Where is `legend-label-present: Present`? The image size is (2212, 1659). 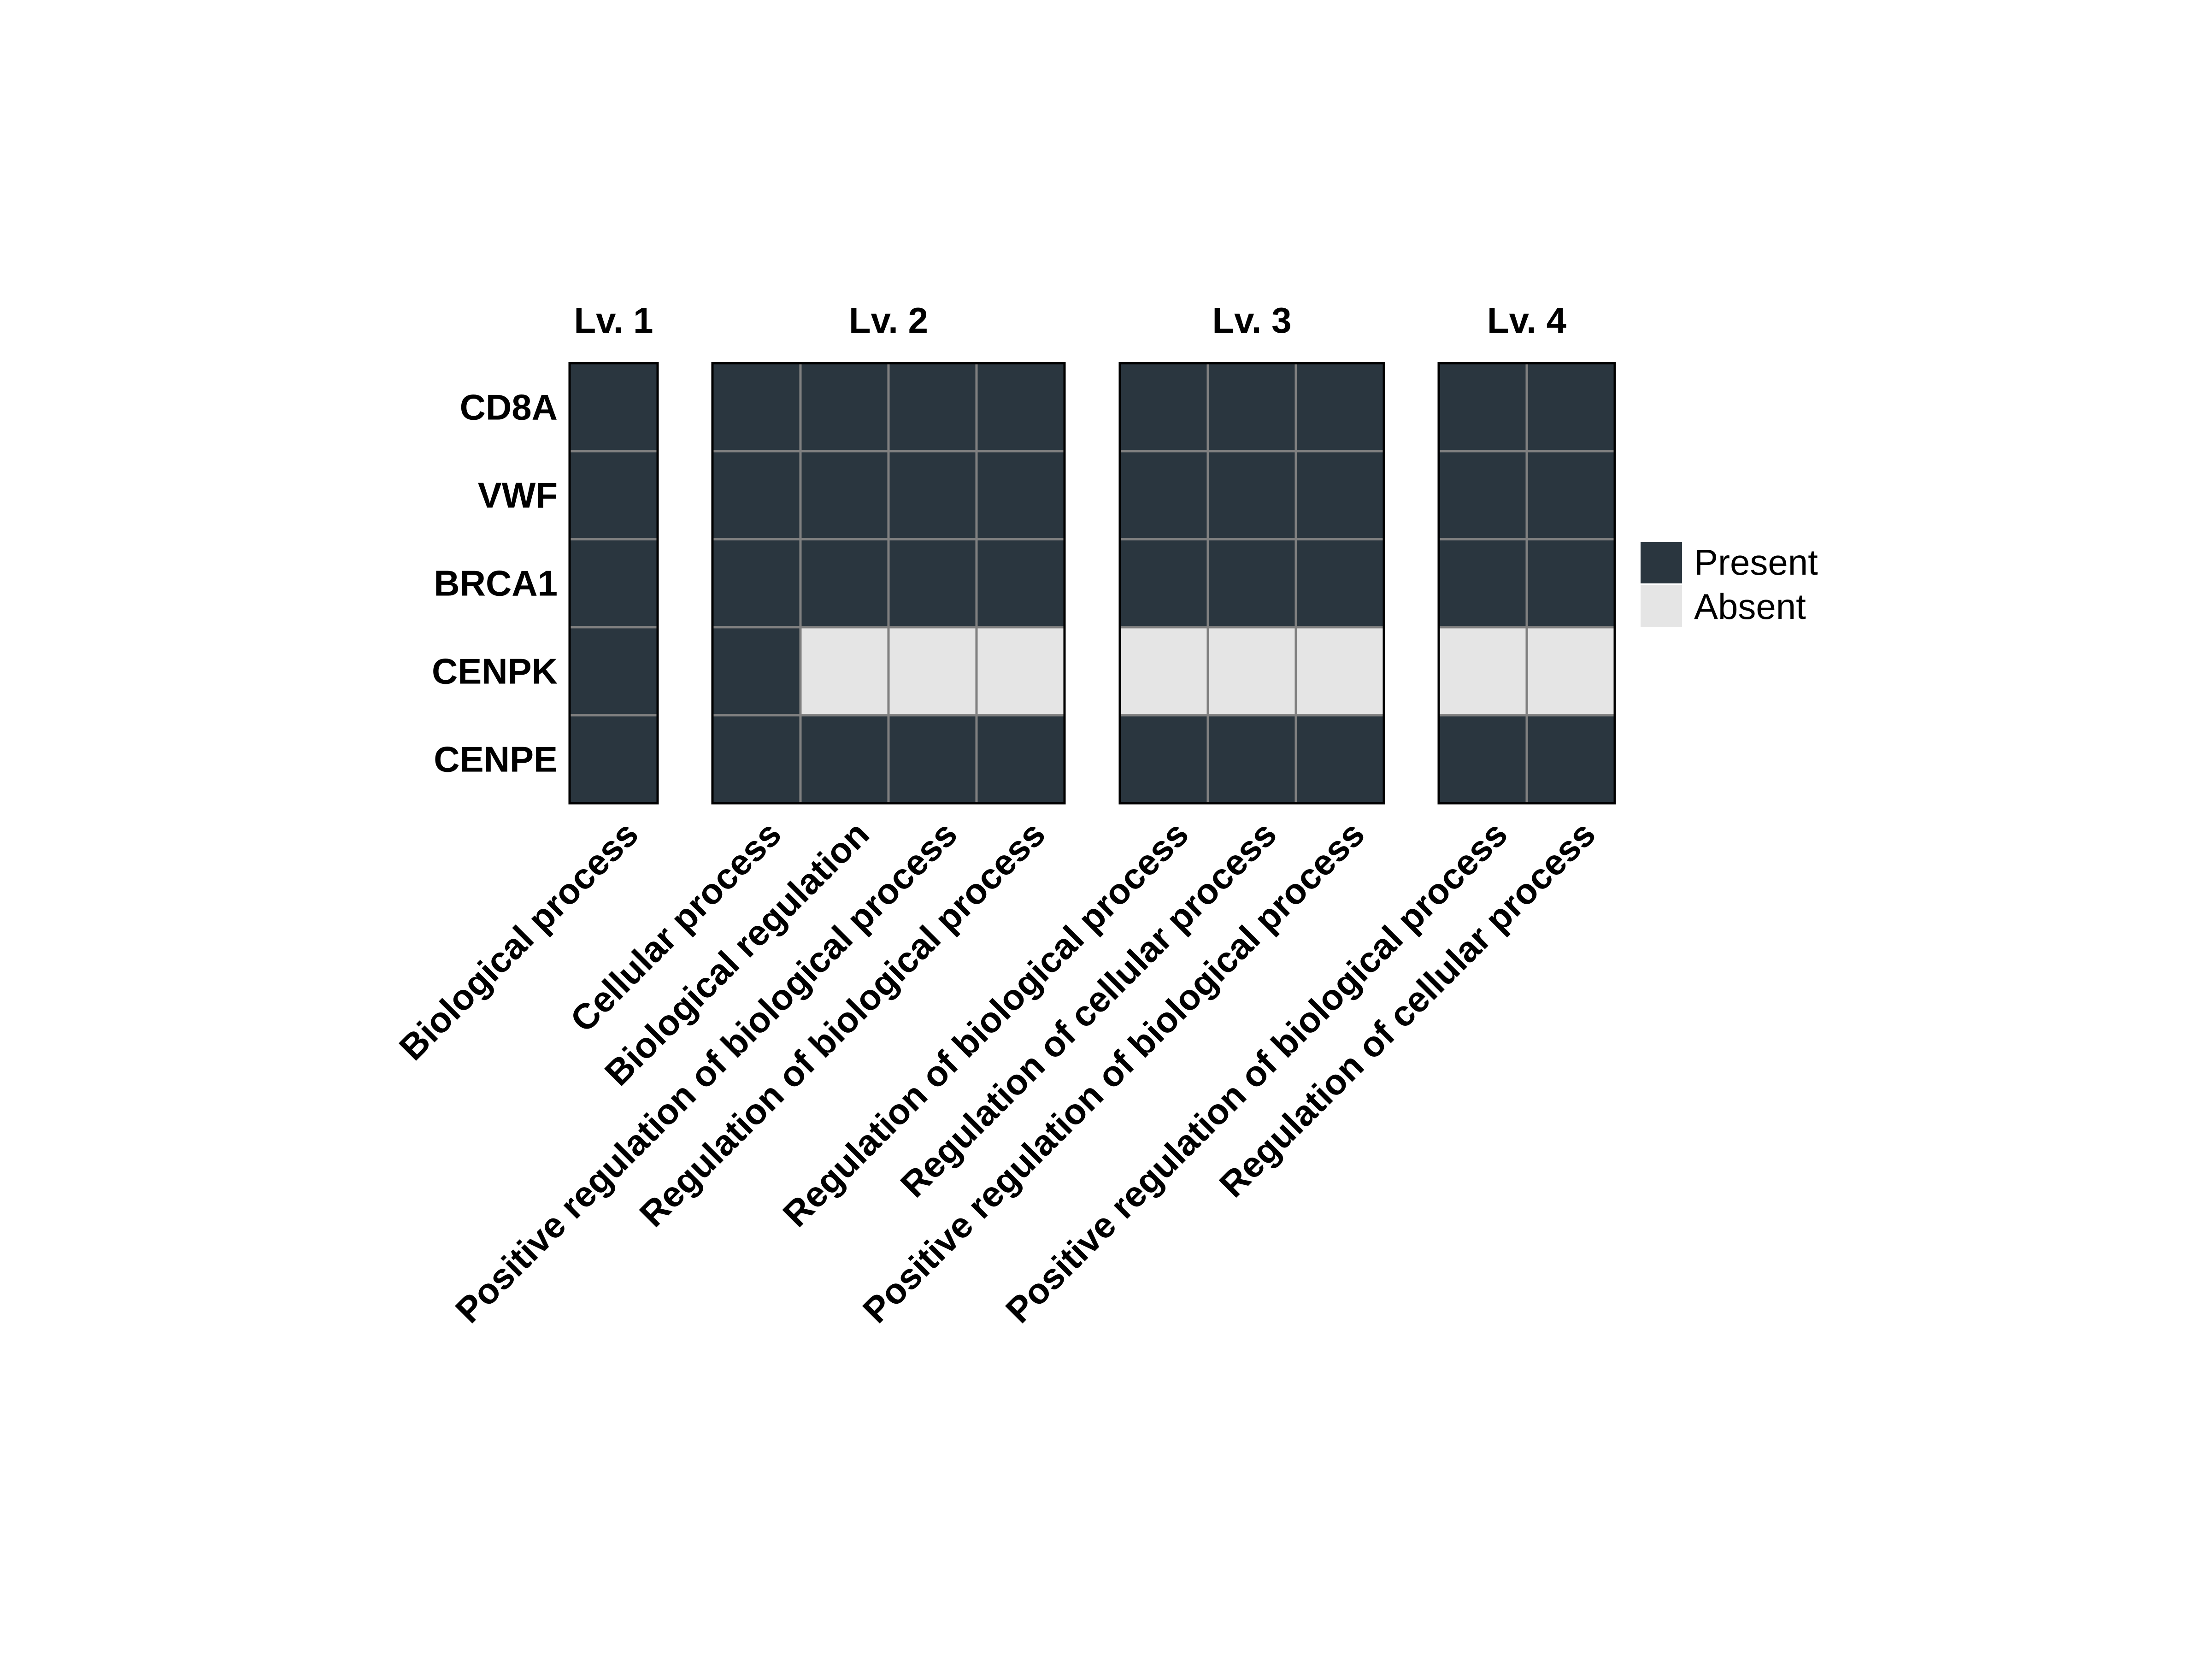
legend-label-present: Present is located at coordinates (1756, 562).